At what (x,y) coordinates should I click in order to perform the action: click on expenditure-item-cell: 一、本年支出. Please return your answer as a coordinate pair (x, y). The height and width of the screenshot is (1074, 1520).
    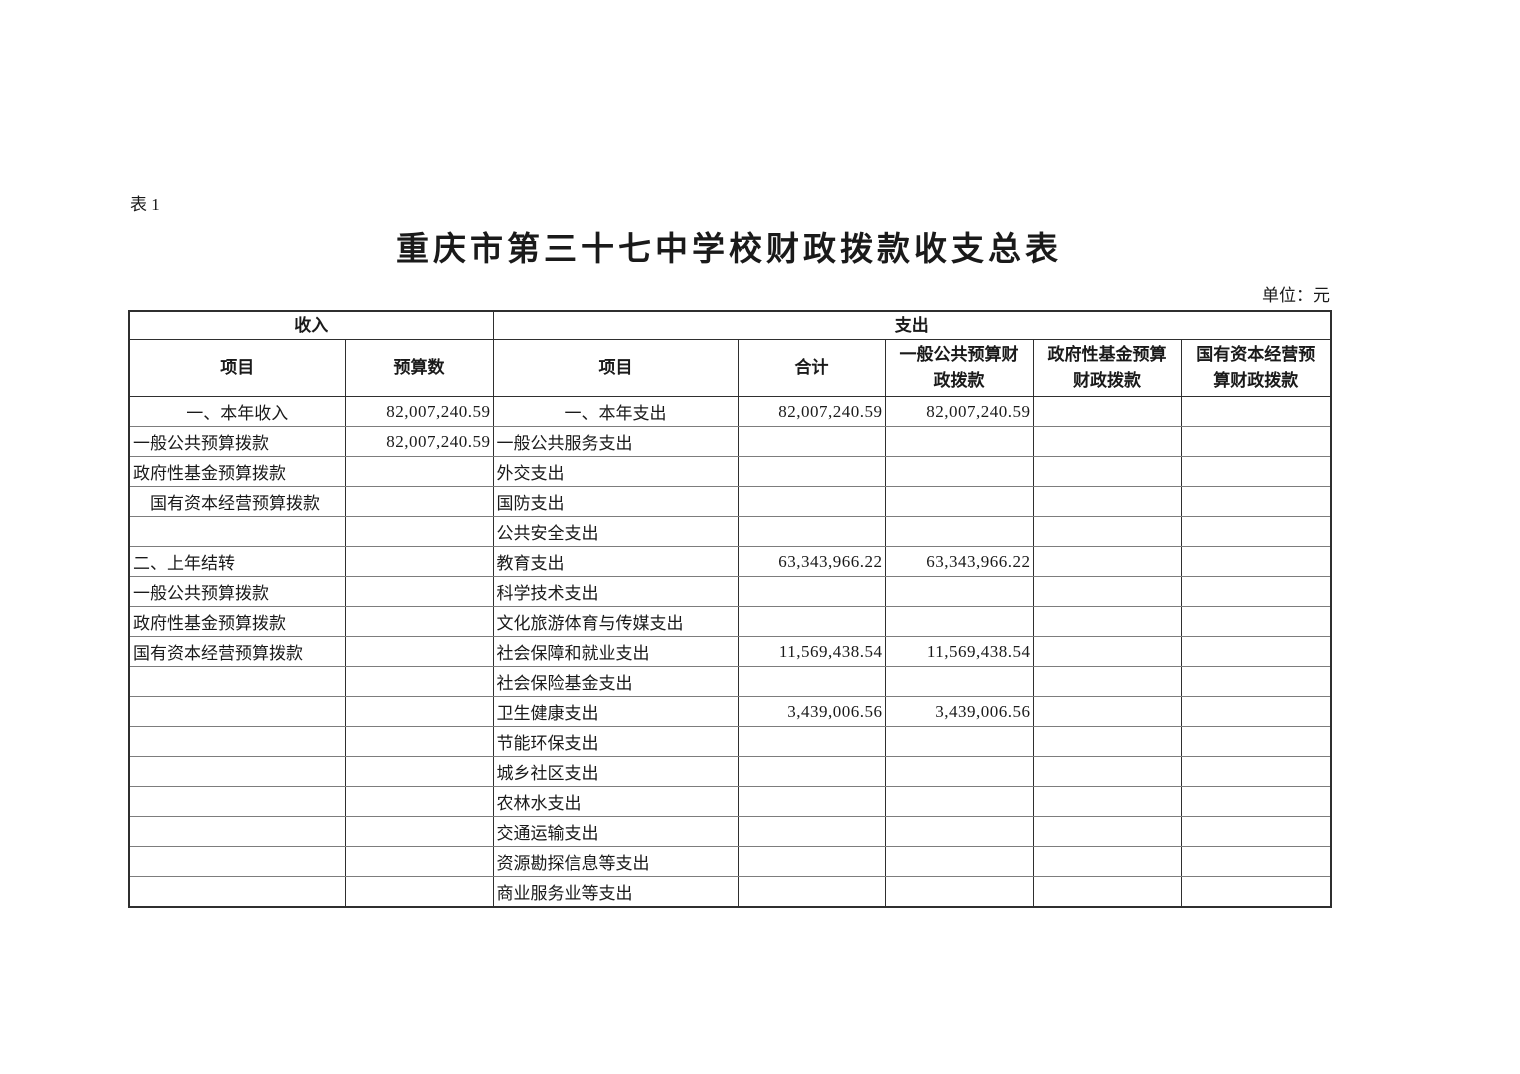
    Looking at the image, I should click on (615, 411).